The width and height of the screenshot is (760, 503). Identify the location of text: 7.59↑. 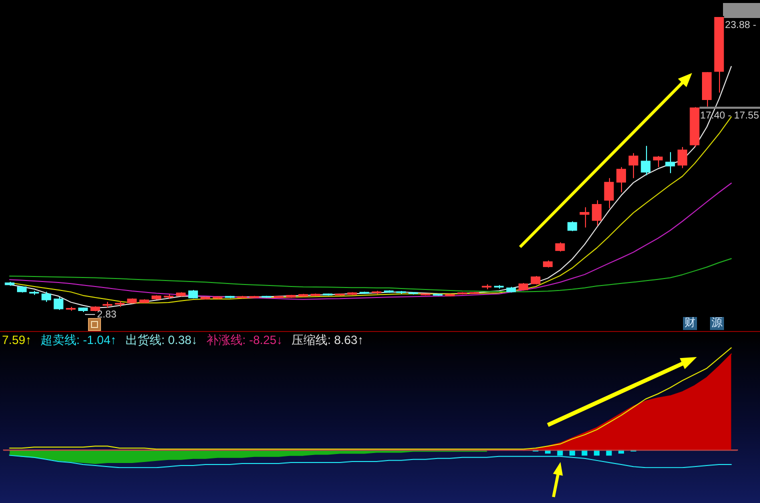
(17, 340).